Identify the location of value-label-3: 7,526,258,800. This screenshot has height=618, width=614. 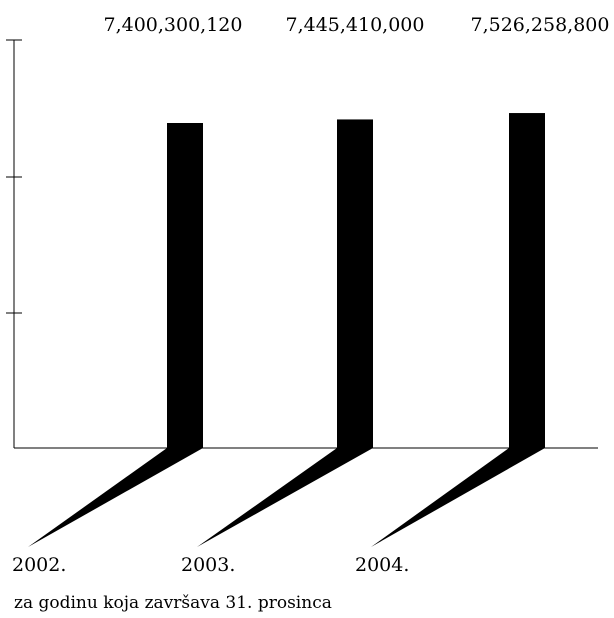
(539, 25).